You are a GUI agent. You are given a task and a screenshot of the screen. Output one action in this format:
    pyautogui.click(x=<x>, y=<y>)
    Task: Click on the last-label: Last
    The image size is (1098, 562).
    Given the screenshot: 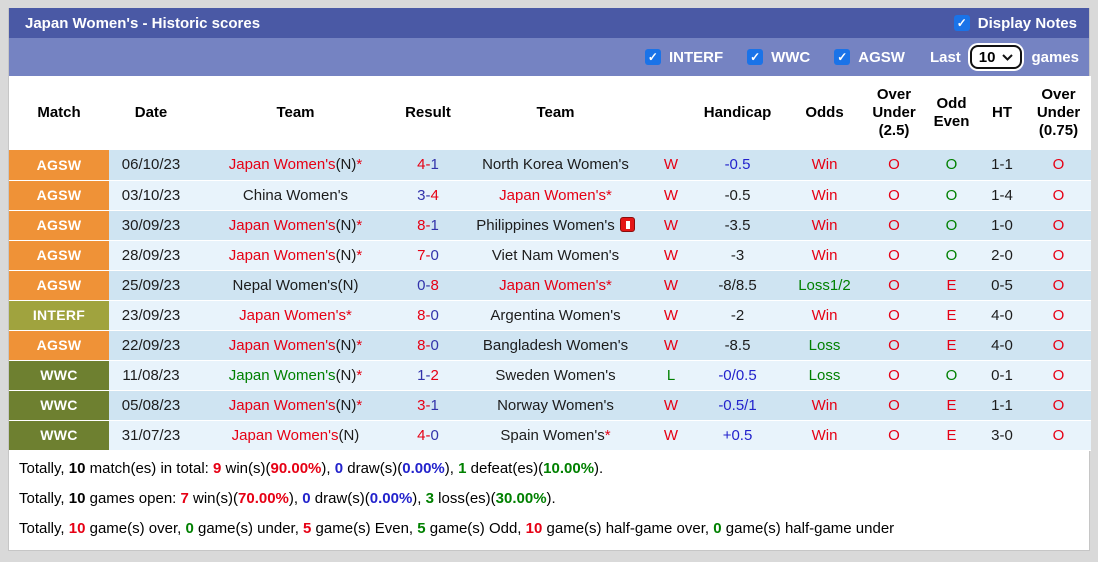 What is the action you would take?
    pyautogui.click(x=945, y=57)
    